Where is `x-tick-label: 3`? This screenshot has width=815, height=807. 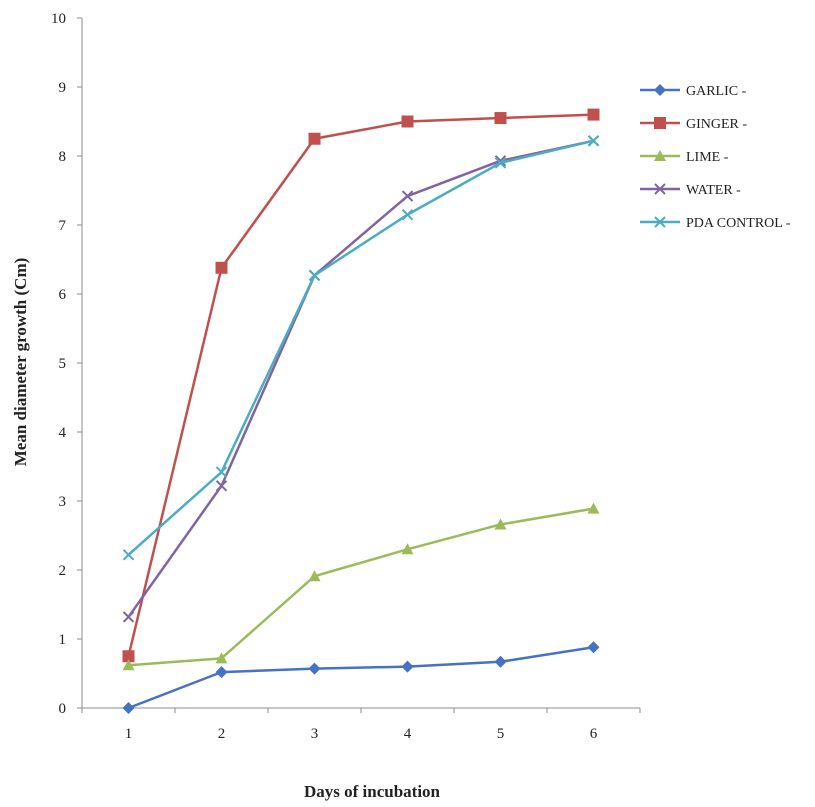
x-tick-label: 3 is located at coordinates (315, 734).